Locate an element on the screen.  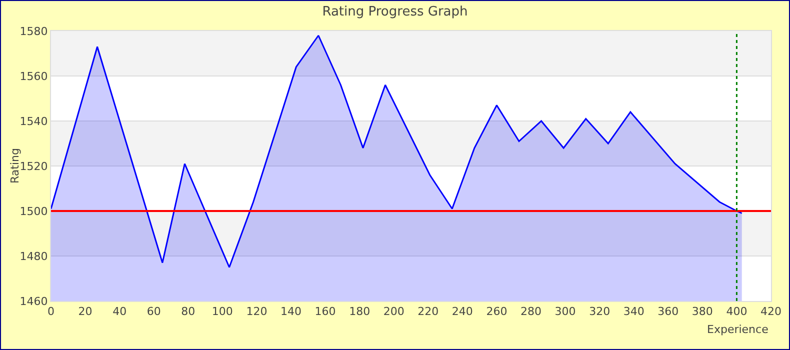
y-tick-label: 1500 is located at coordinates (34, 211).